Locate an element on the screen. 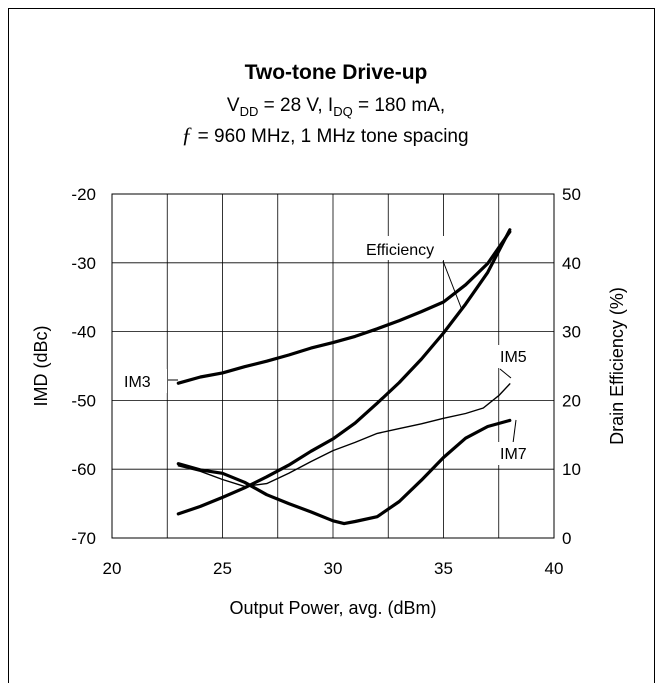 The image size is (665, 683). im5-label-bg is located at coordinates (516, 356).